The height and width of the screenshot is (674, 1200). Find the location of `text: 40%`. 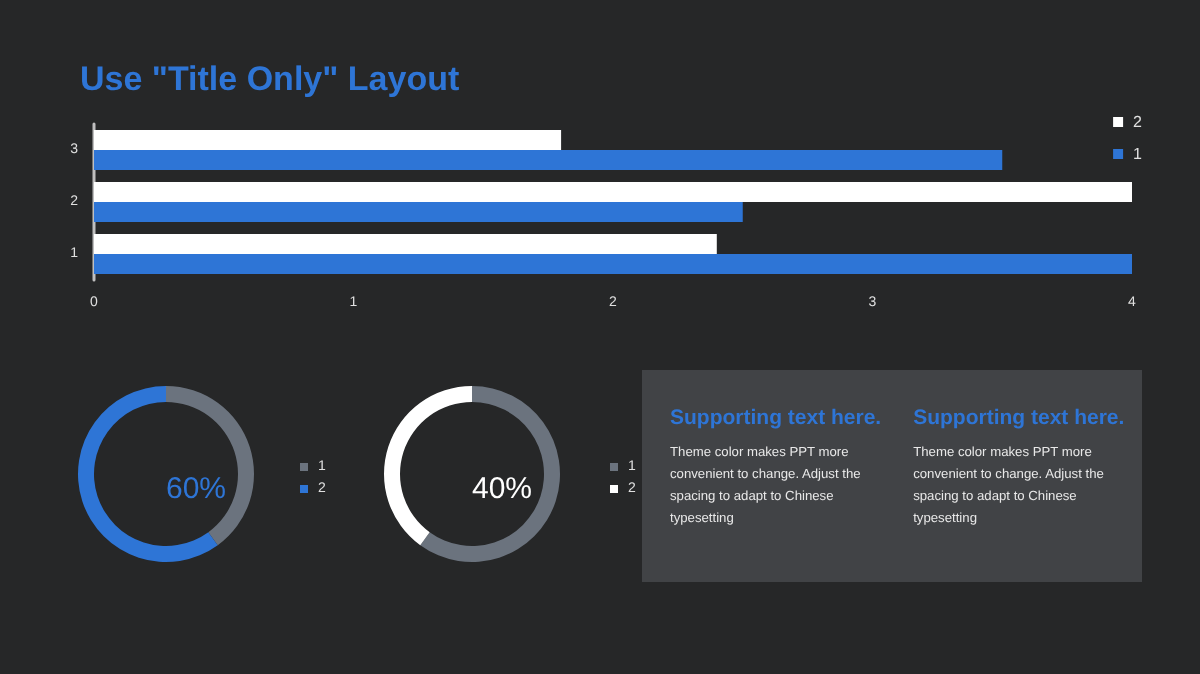

text: 40% is located at coordinates (502, 489).